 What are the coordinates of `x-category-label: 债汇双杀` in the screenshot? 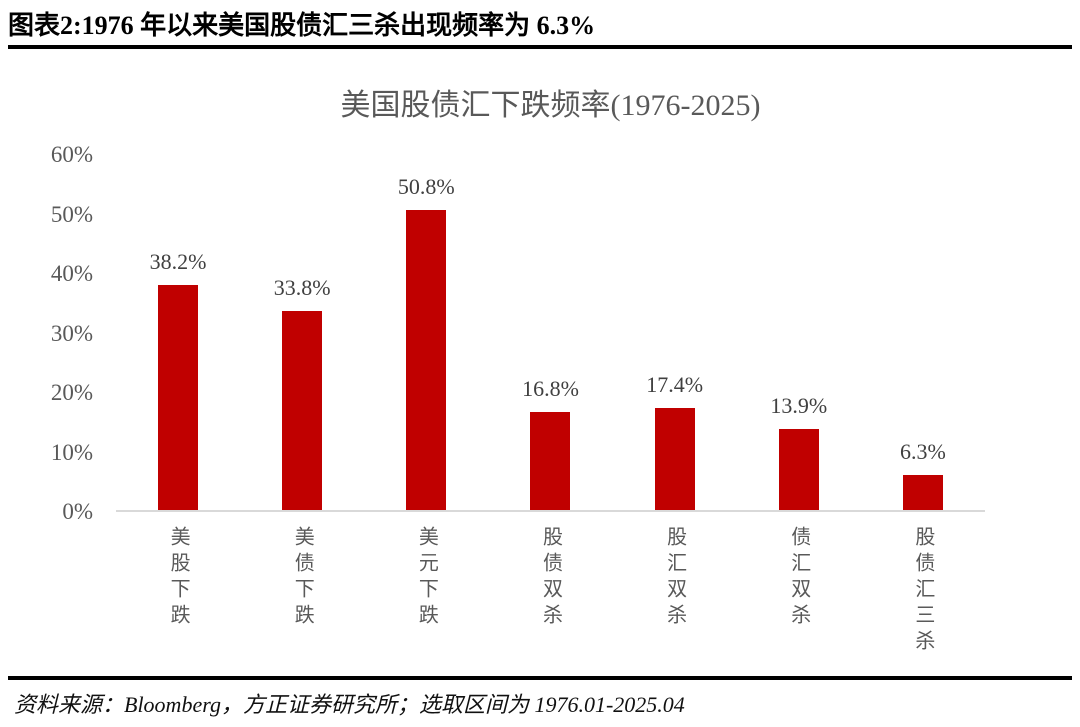 It's located at (798, 578).